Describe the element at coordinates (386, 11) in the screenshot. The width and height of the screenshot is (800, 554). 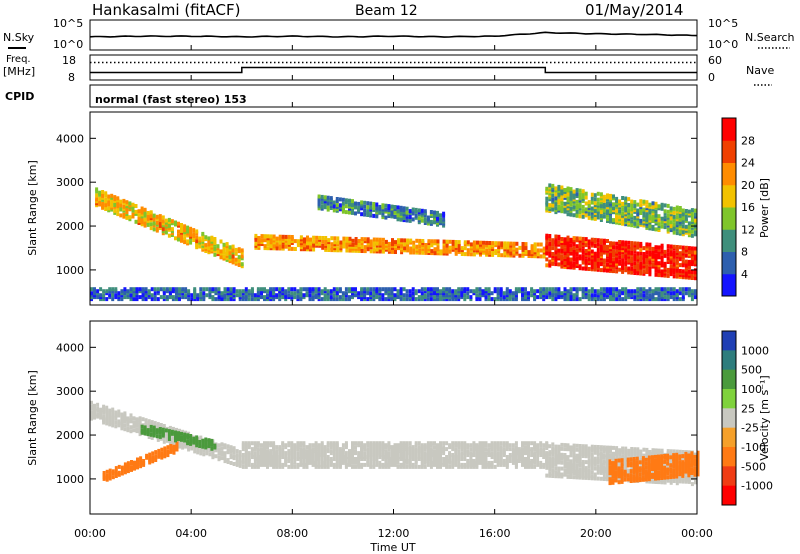
I see `beam-title: Beam 12` at that location.